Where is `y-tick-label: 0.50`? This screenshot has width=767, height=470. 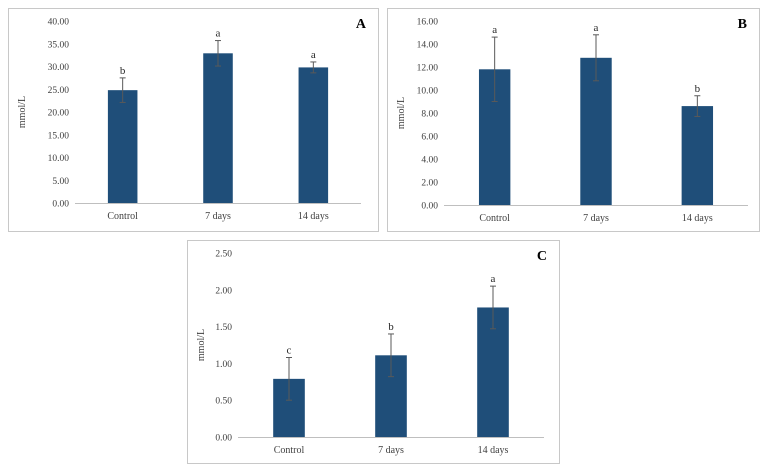 y-tick-label: 0.50 is located at coordinates (223, 402).